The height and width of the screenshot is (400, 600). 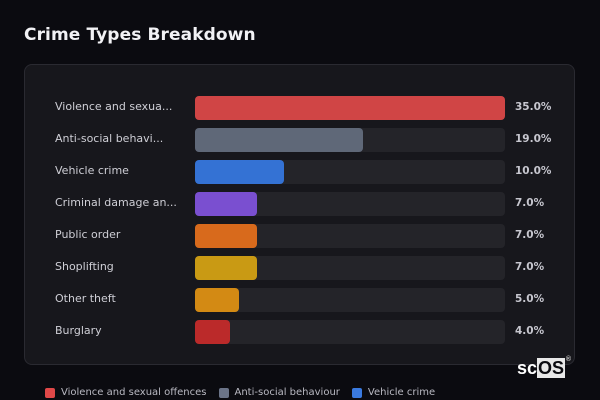 I want to click on legend-item: Violence and sexual offences, so click(x=126, y=392).